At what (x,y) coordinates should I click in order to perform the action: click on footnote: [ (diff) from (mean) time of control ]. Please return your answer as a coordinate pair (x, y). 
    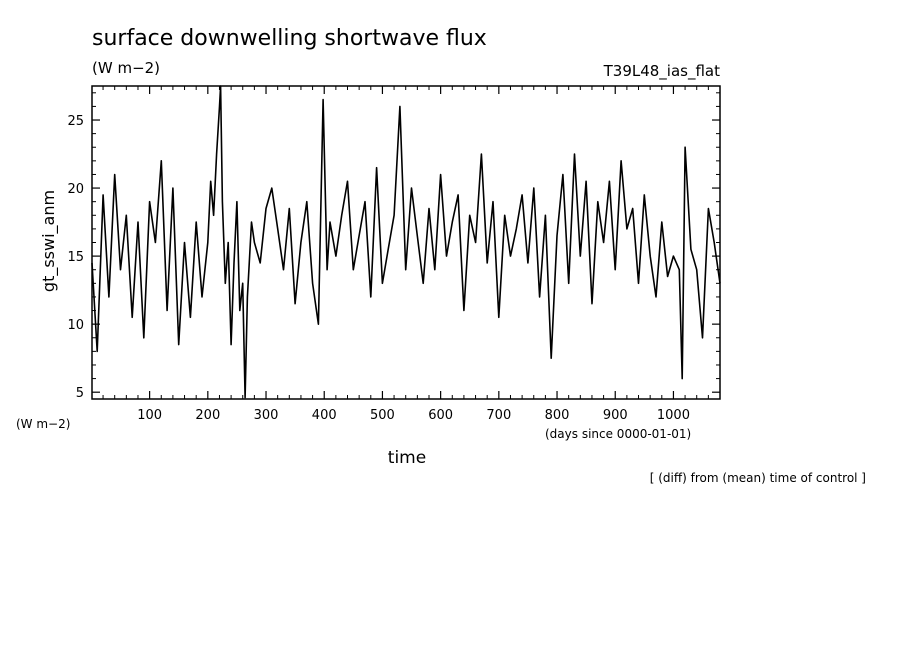
    Looking at the image, I should click on (758, 478).